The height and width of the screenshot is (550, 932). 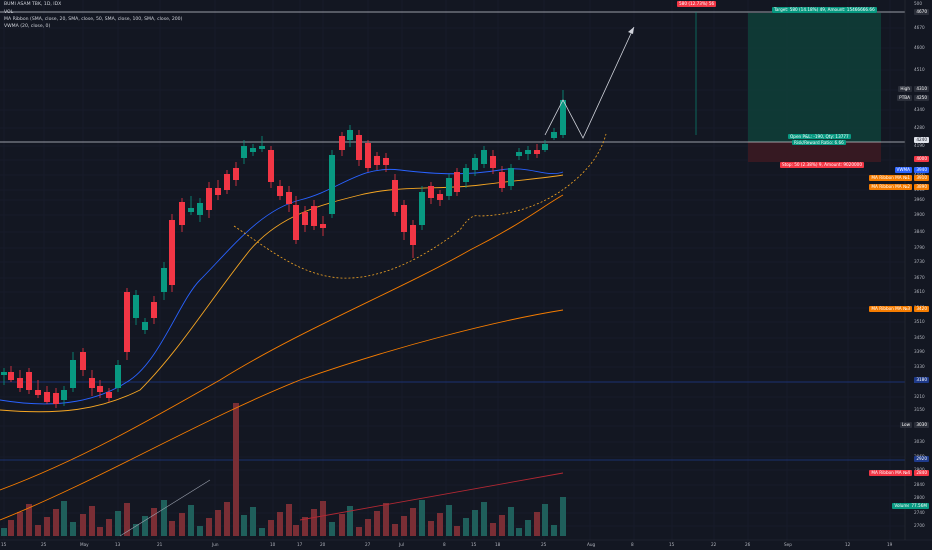 I want to click on price-tick: 2740, so click(x=919, y=512).